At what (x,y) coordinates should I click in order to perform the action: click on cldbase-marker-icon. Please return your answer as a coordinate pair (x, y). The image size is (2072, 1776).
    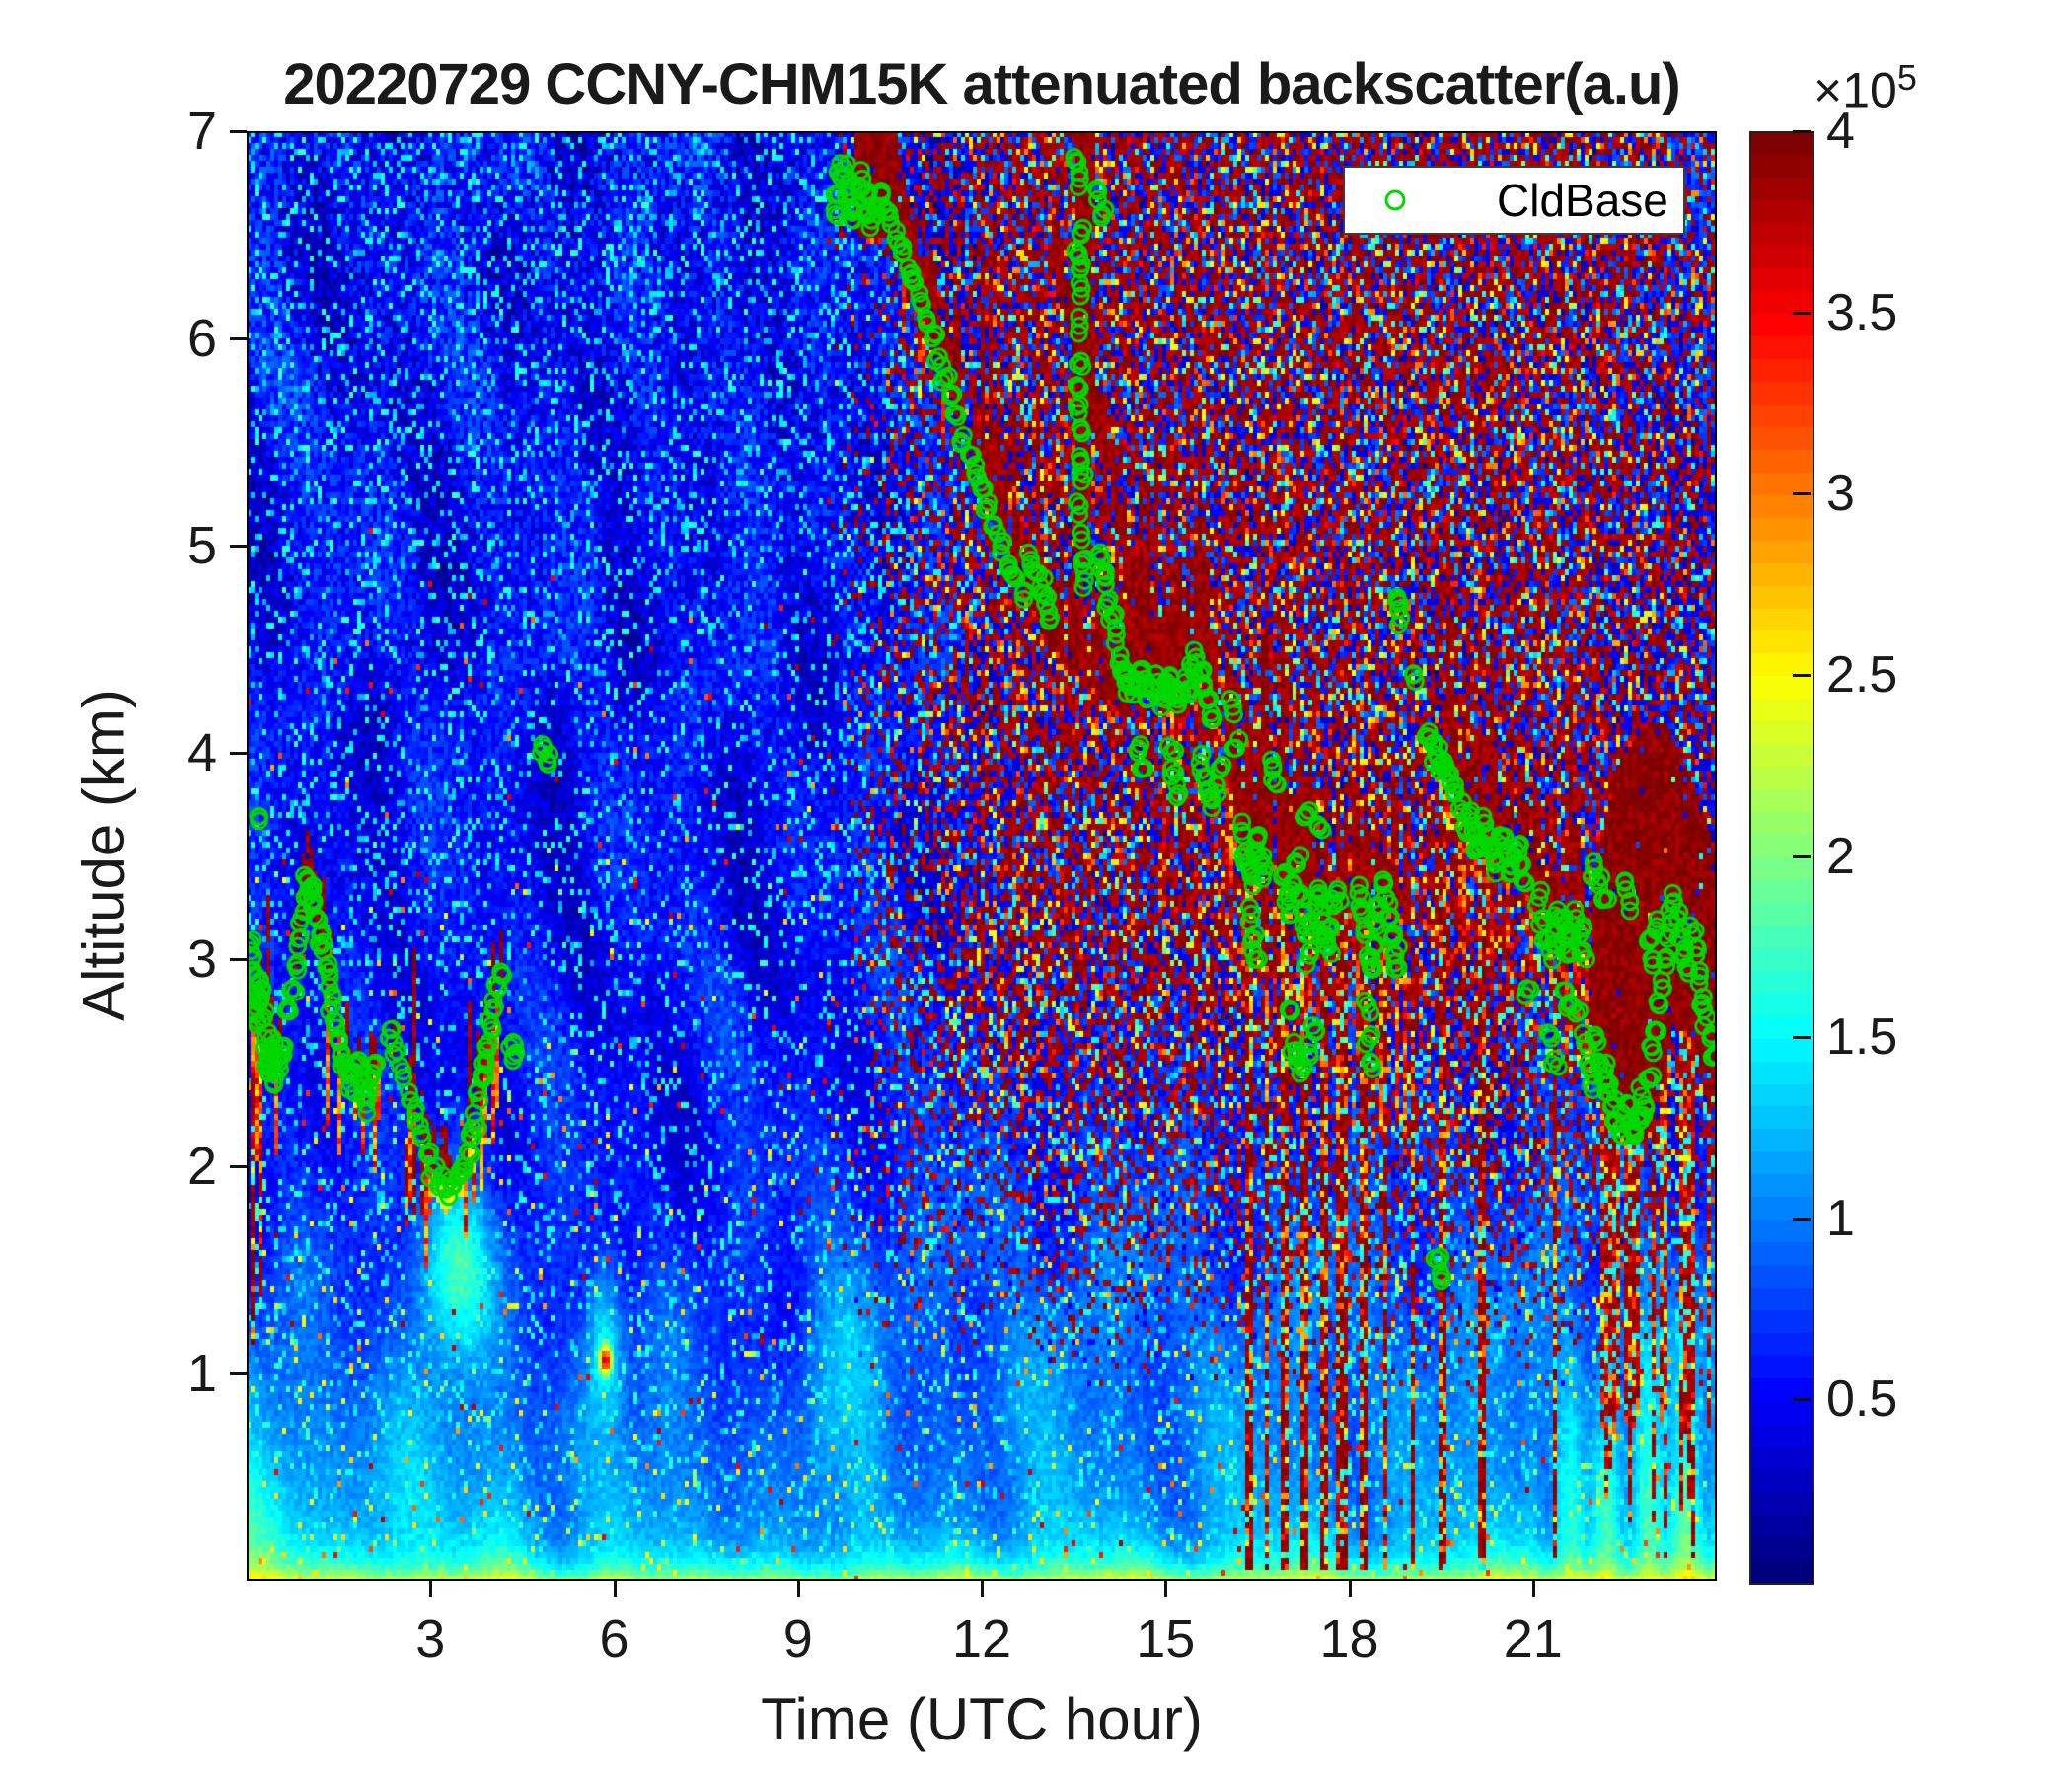
    Looking at the image, I should click on (1395, 200).